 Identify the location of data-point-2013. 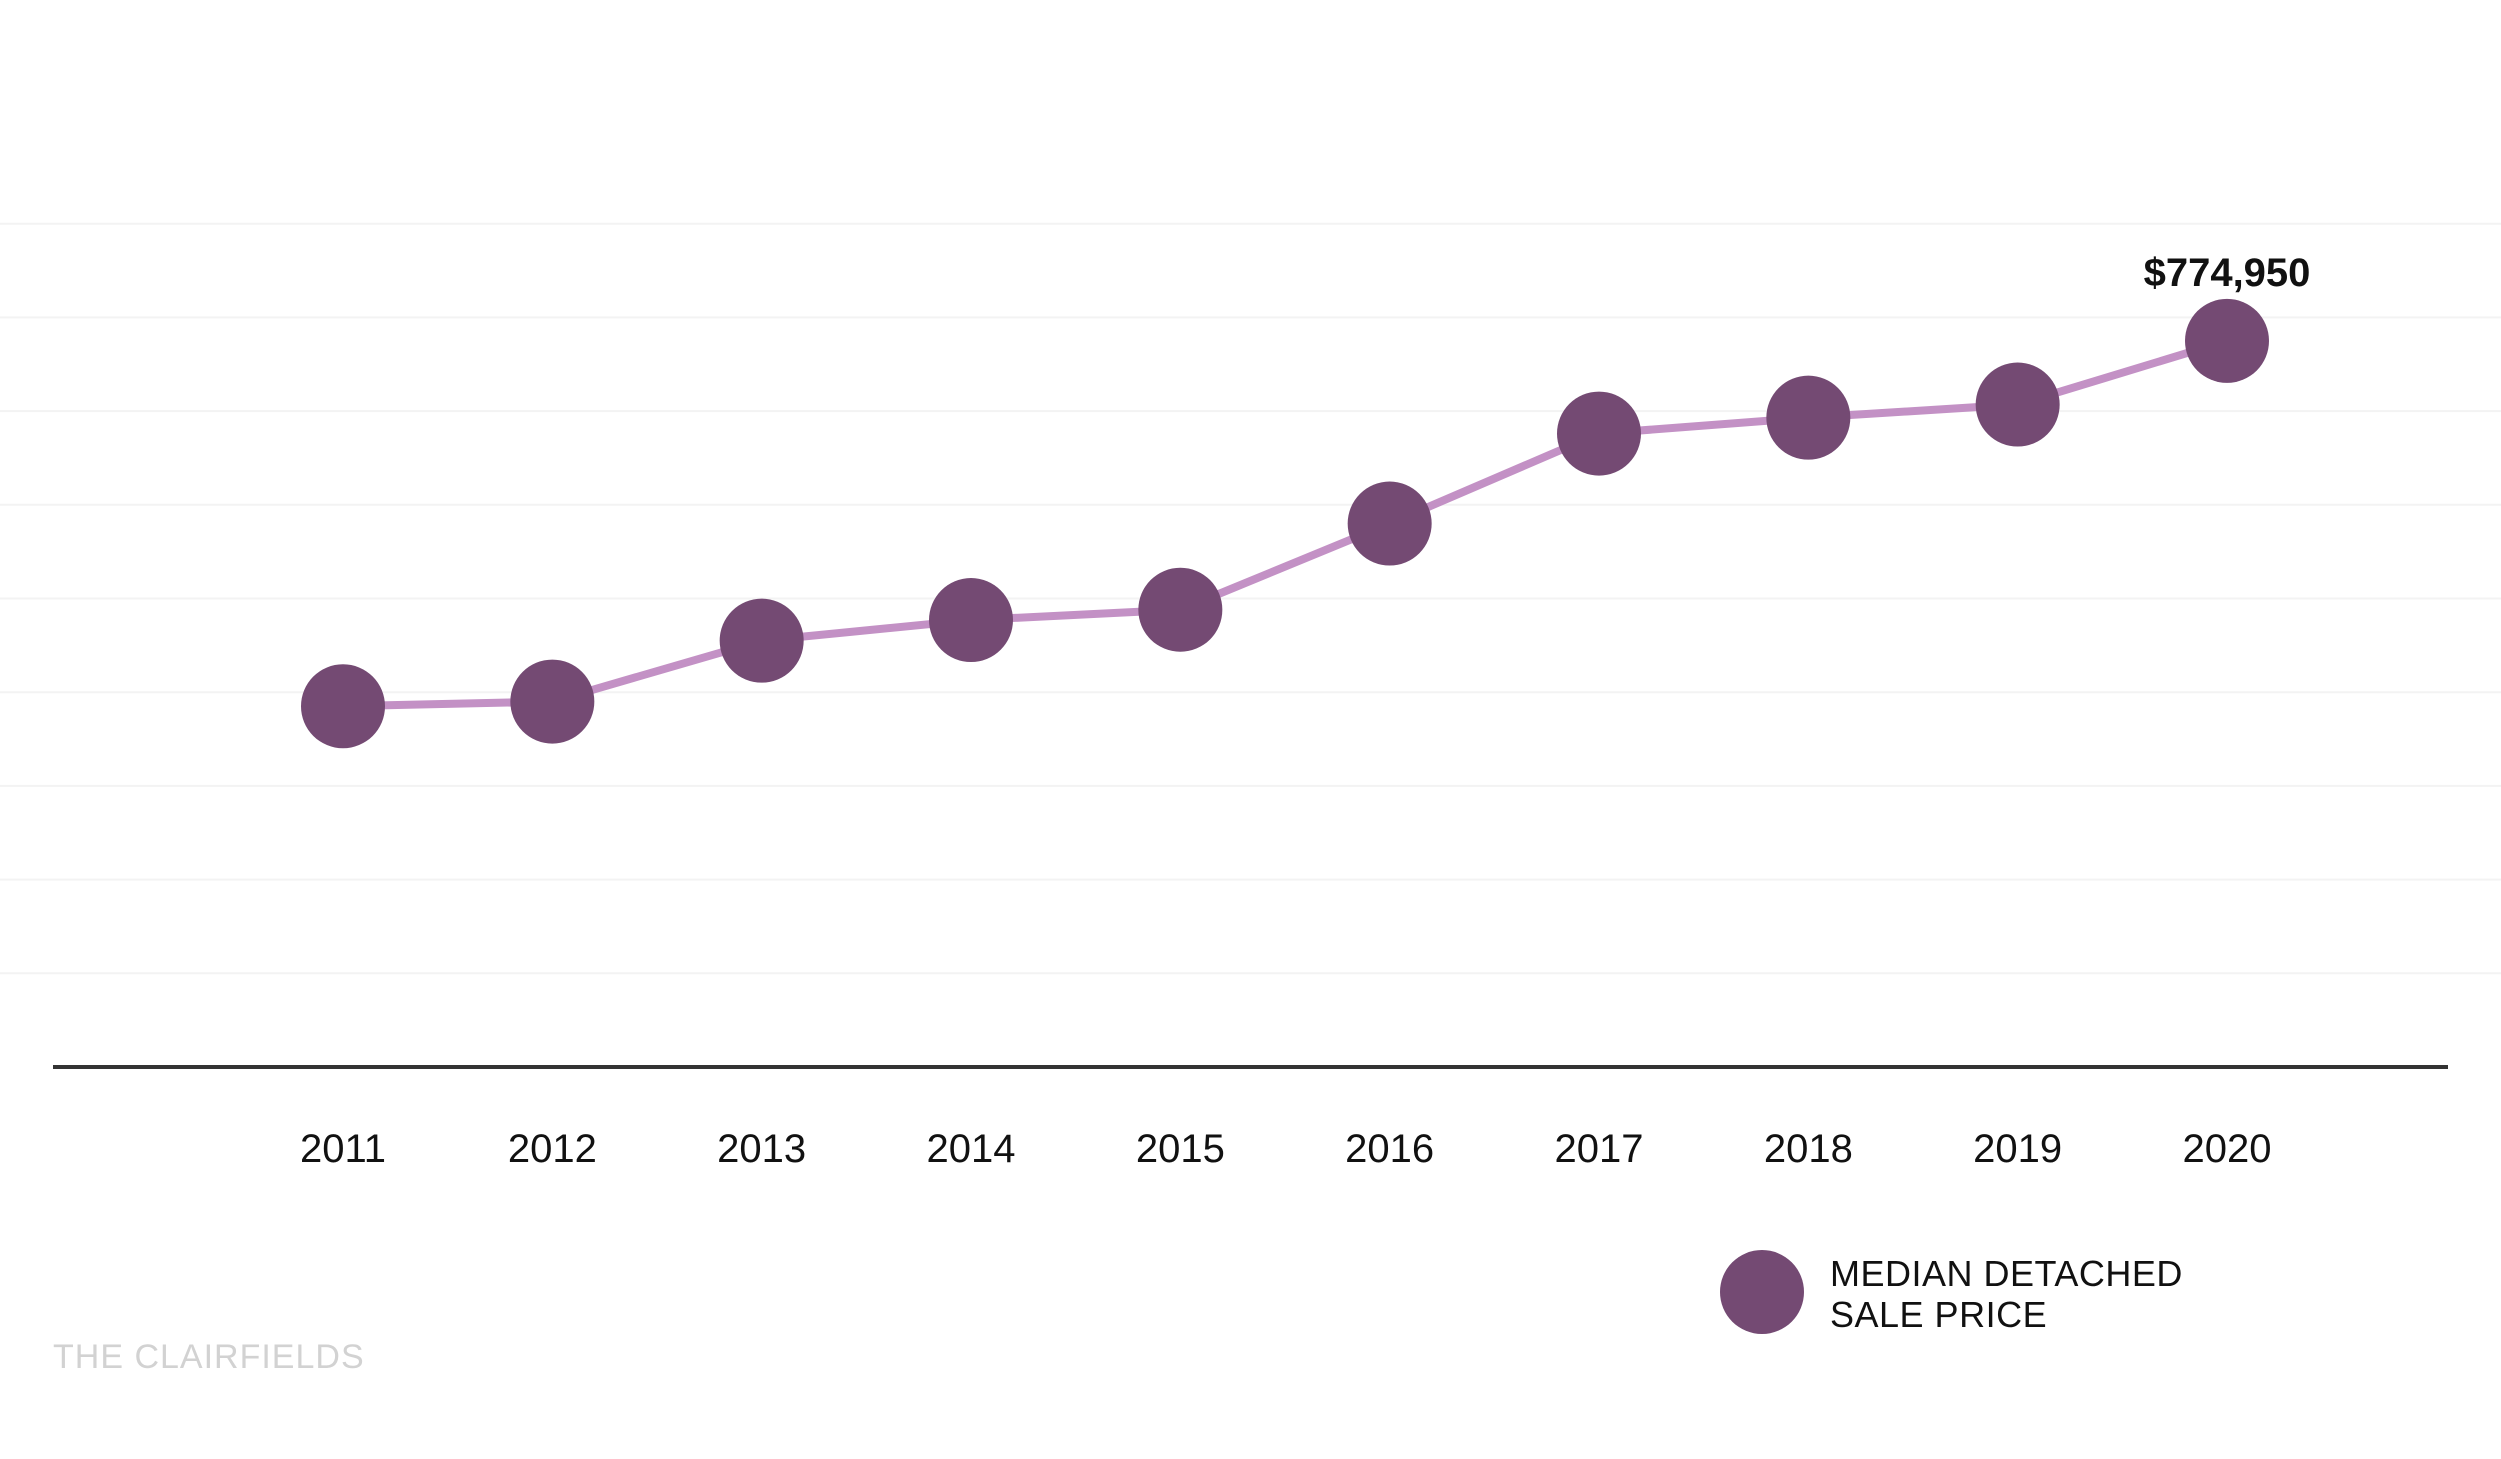
(761, 640).